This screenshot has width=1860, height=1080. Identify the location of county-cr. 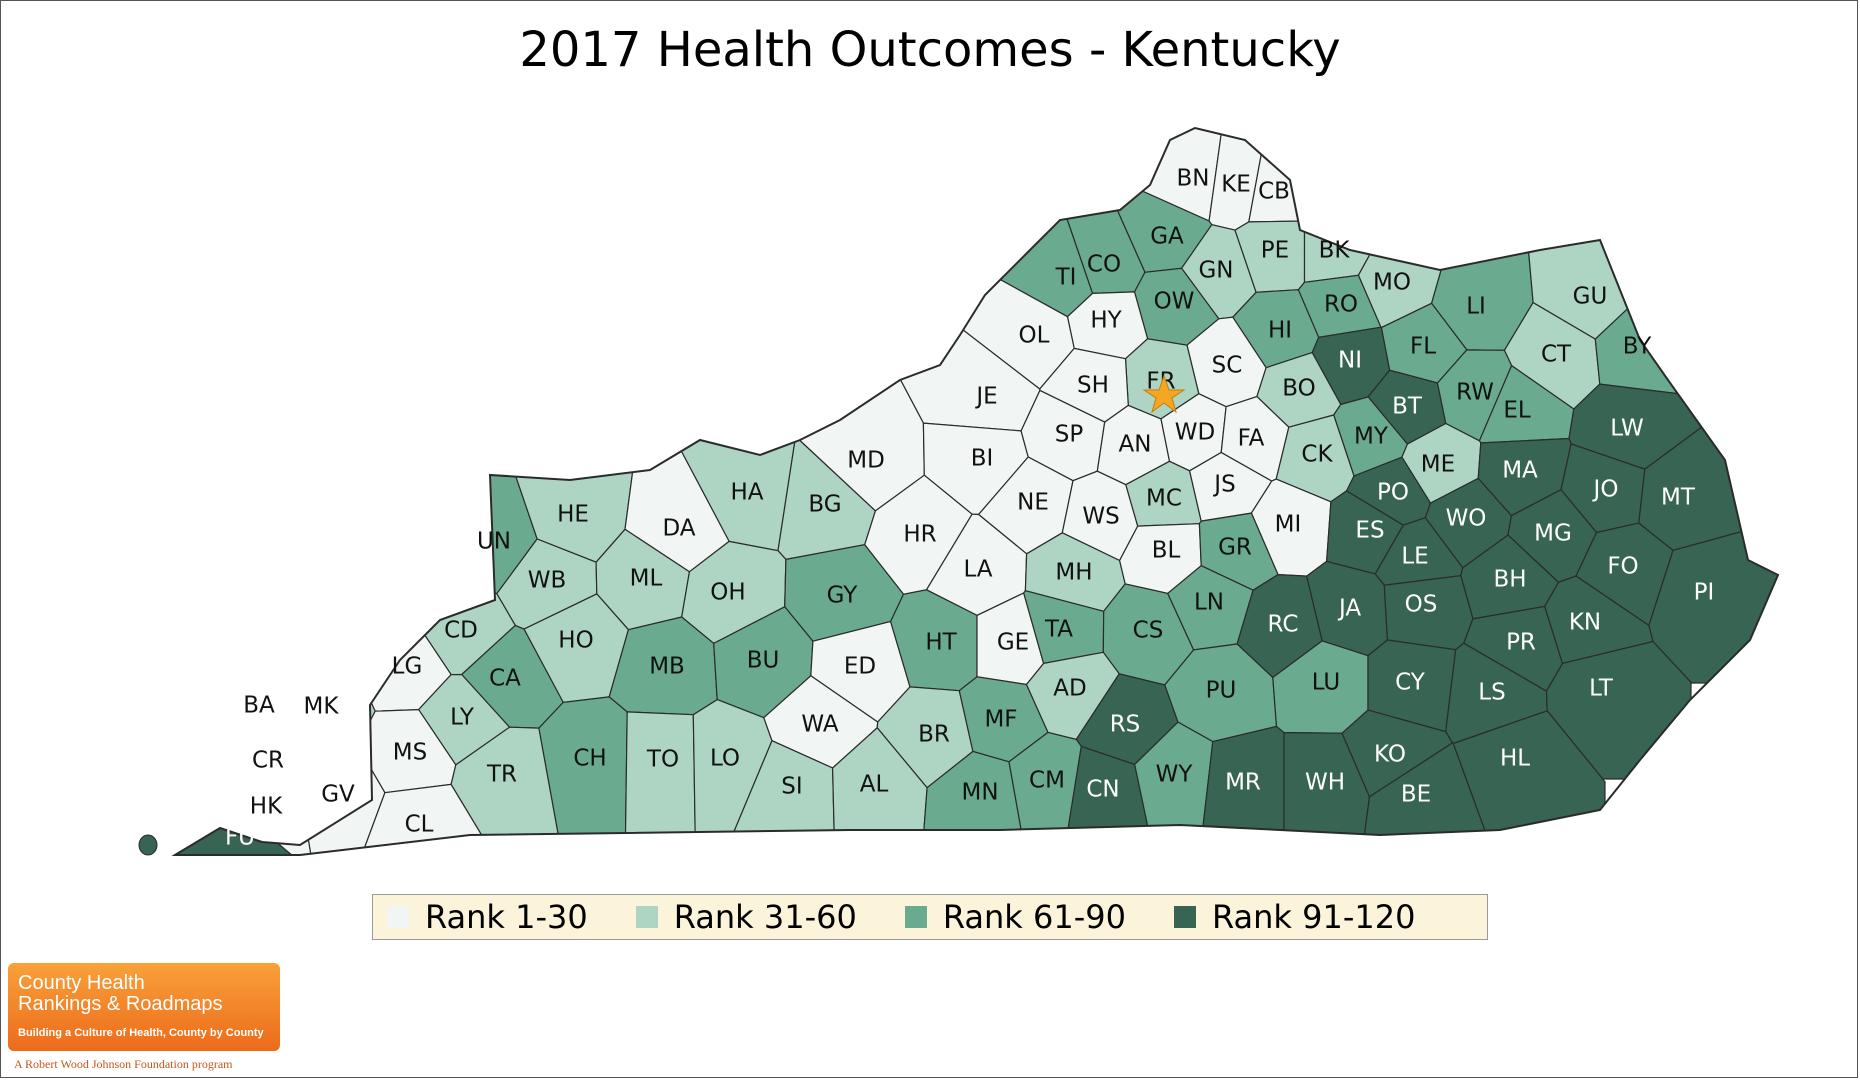
(246, 757).